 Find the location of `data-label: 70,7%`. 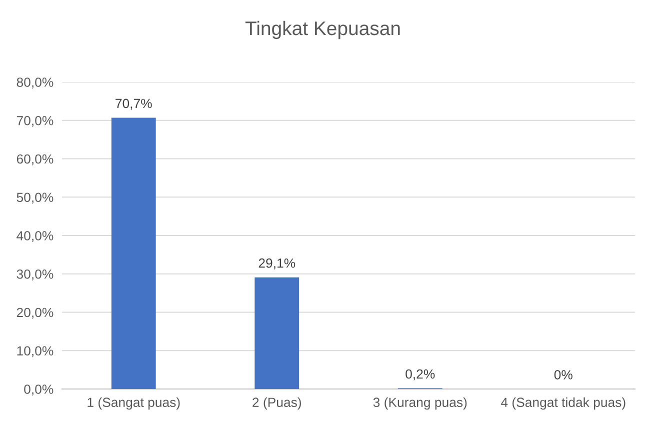

data-label: 70,7% is located at coordinates (134, 104).